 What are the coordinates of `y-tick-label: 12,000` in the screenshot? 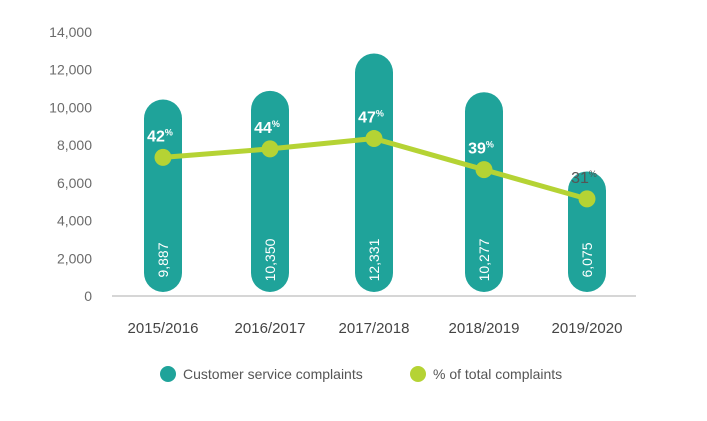 It's located at (70, 70).